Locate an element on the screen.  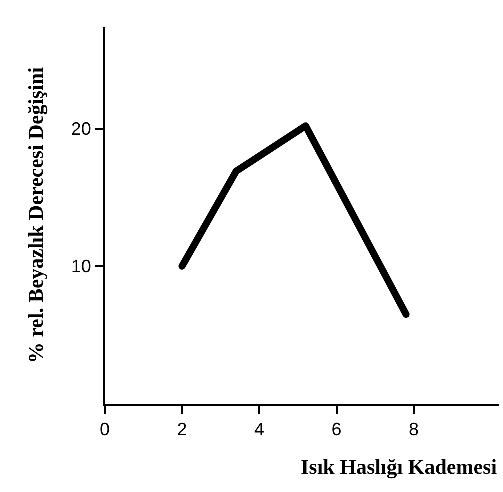
x-tick-label: 2 is located at coordinates (182, 430).